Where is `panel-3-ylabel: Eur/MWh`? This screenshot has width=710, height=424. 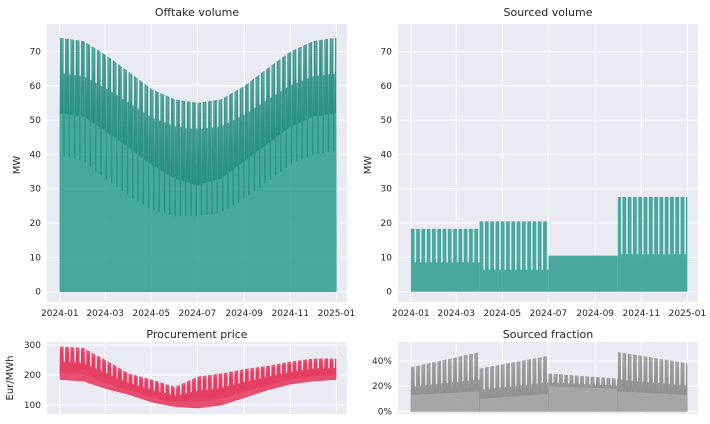
panel-3-ylabel: Eur/MWh is located at coordinates (10, 378).